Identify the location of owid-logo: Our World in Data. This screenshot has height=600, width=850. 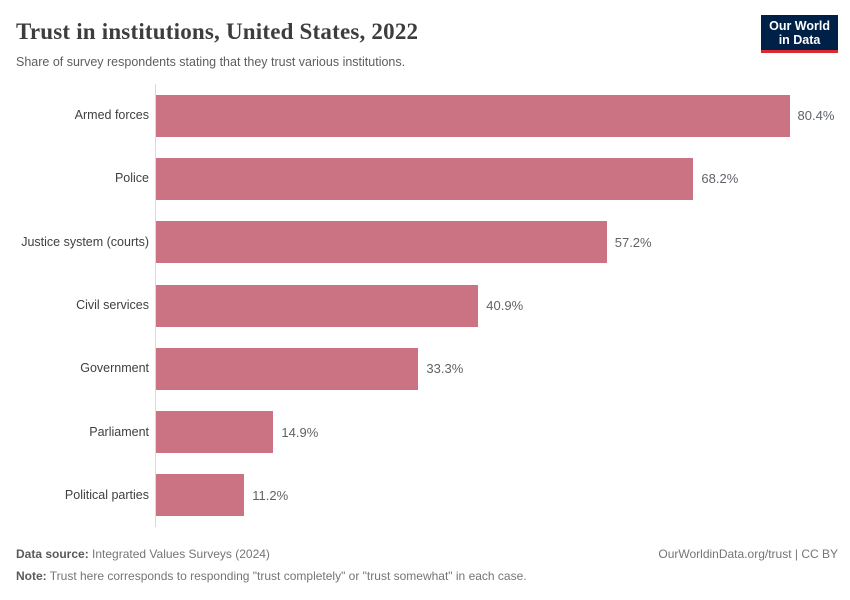
(799, 34).